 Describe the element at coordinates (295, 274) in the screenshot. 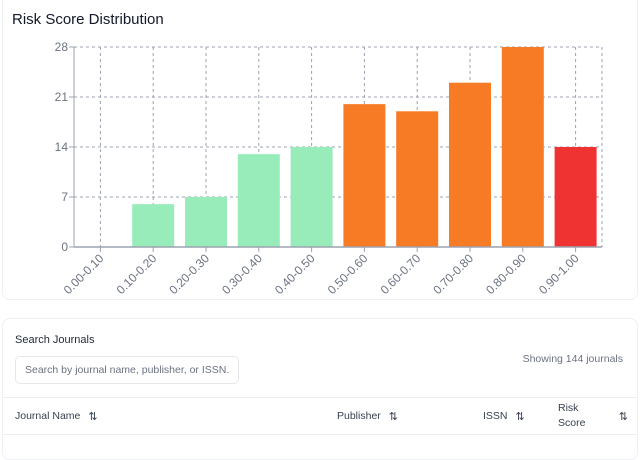

I see `x-tick-label: 0.40-0.50` at that location.